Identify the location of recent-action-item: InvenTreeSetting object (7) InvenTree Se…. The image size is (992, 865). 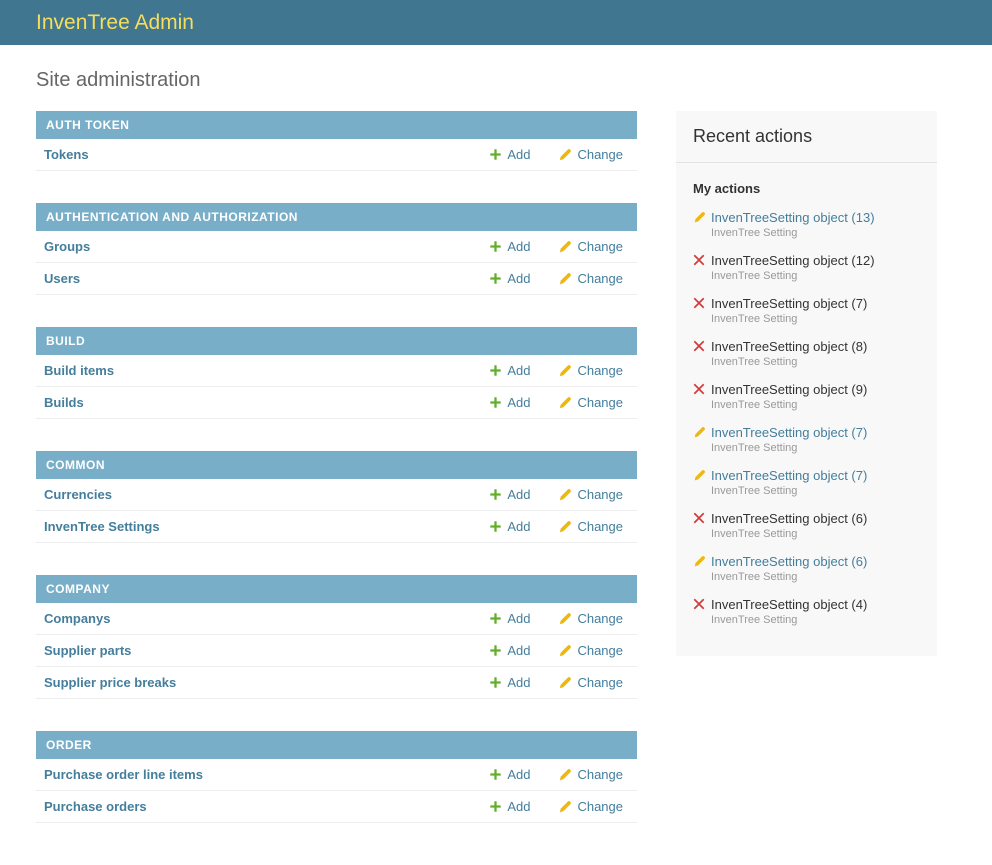
(806, 482).